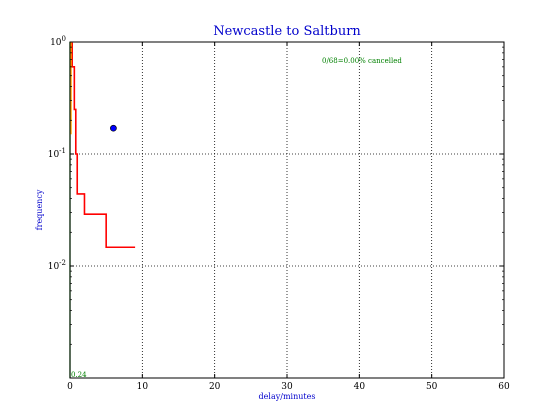 This screenshot has width=560, height=420. I want to click on x-tick-label: 60, so click(504, 387).